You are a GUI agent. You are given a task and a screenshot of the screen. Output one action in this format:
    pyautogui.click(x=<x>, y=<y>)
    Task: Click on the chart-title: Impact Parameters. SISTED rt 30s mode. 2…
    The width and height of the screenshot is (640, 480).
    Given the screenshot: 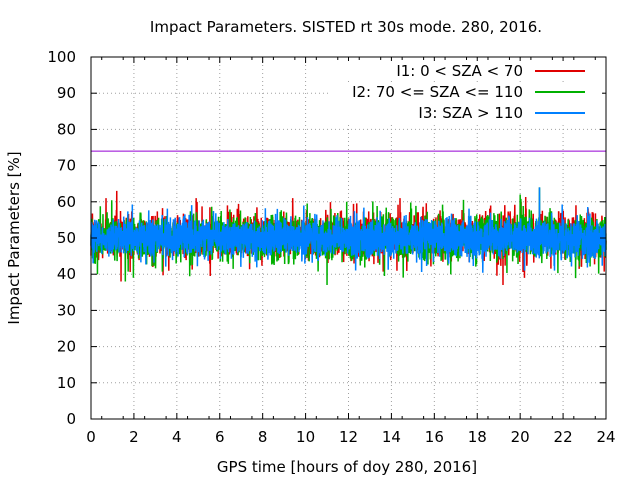 What is the action you would take?
    pyautogui.click(x=346, y=27)
    